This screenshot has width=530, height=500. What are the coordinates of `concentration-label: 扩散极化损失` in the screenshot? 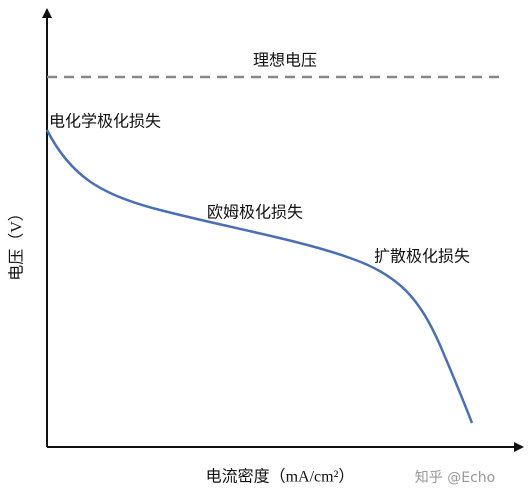 It's located at (422, 257).